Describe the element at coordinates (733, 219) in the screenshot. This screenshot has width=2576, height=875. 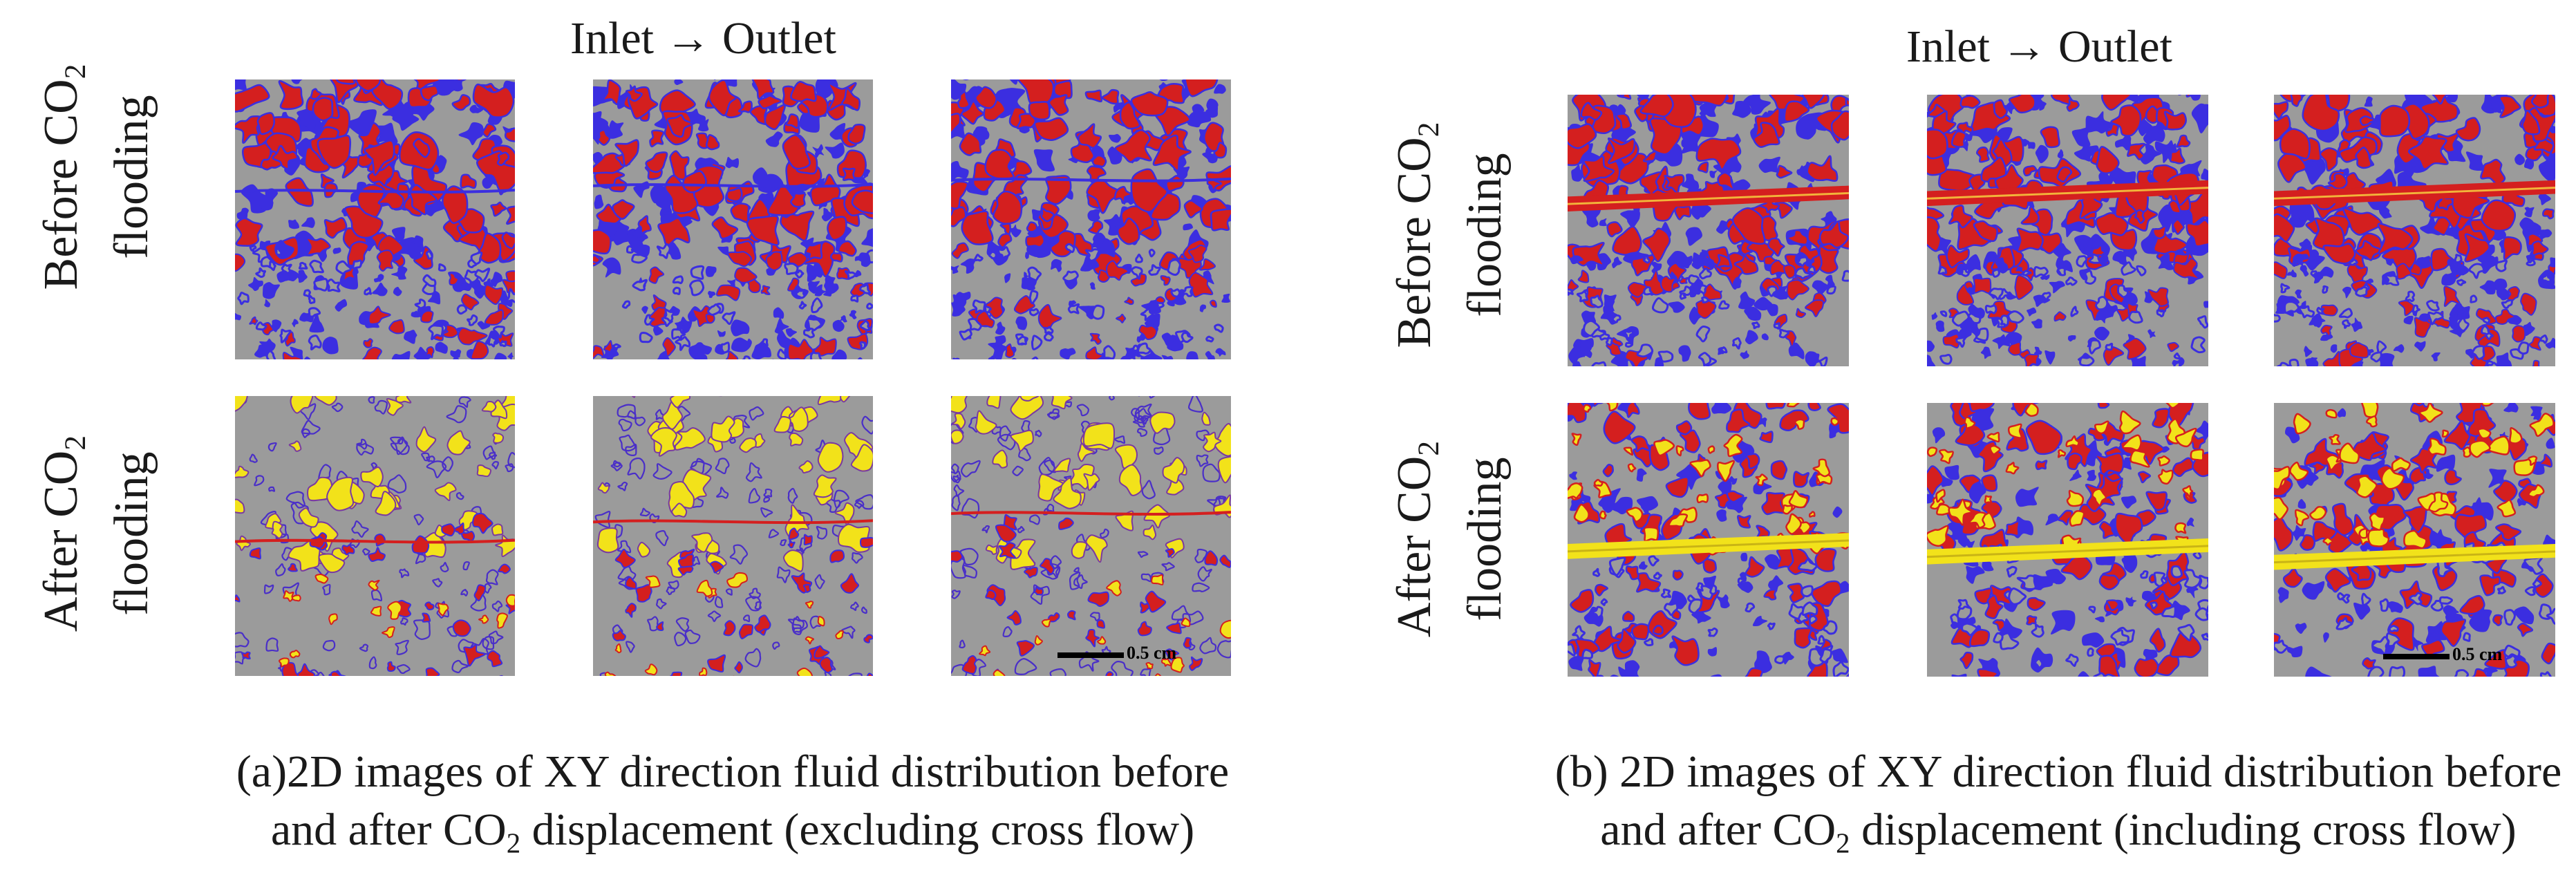
I see `micro-image-a-before-middle` at that location.